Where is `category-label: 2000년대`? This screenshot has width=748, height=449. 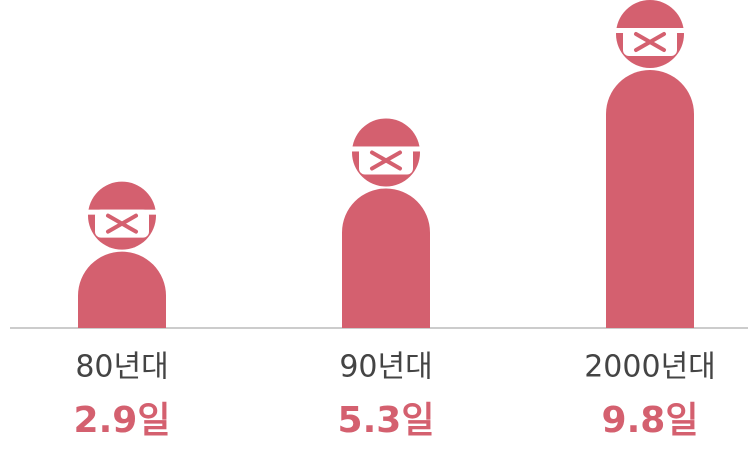
category-label: 2000년대 is located at coordinates (650, 367).